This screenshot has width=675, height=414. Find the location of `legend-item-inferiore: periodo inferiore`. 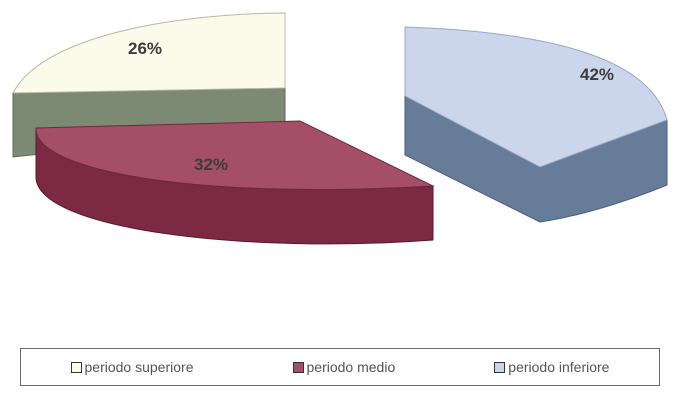

legend-item-inferiore: periodo inferiore is located at coordinates (551, 367).